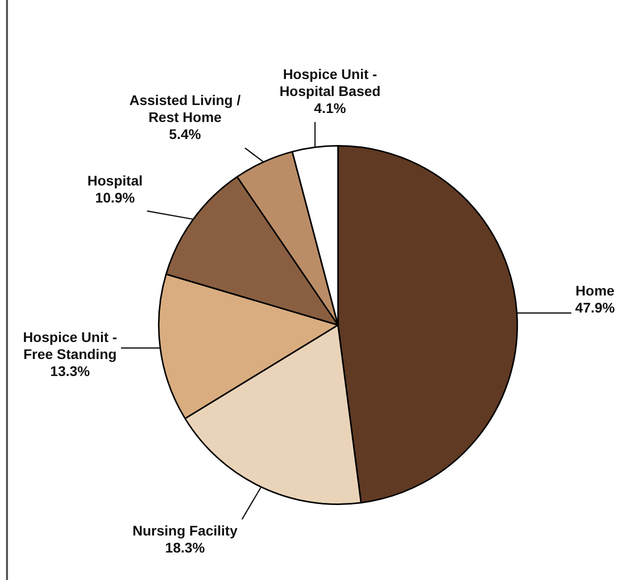 The image size is (626, 580). Describe the element at coordinates (330, 82) in the screenshot. I see `slice-label: Hospice Unit - Hospital Based` at that location.